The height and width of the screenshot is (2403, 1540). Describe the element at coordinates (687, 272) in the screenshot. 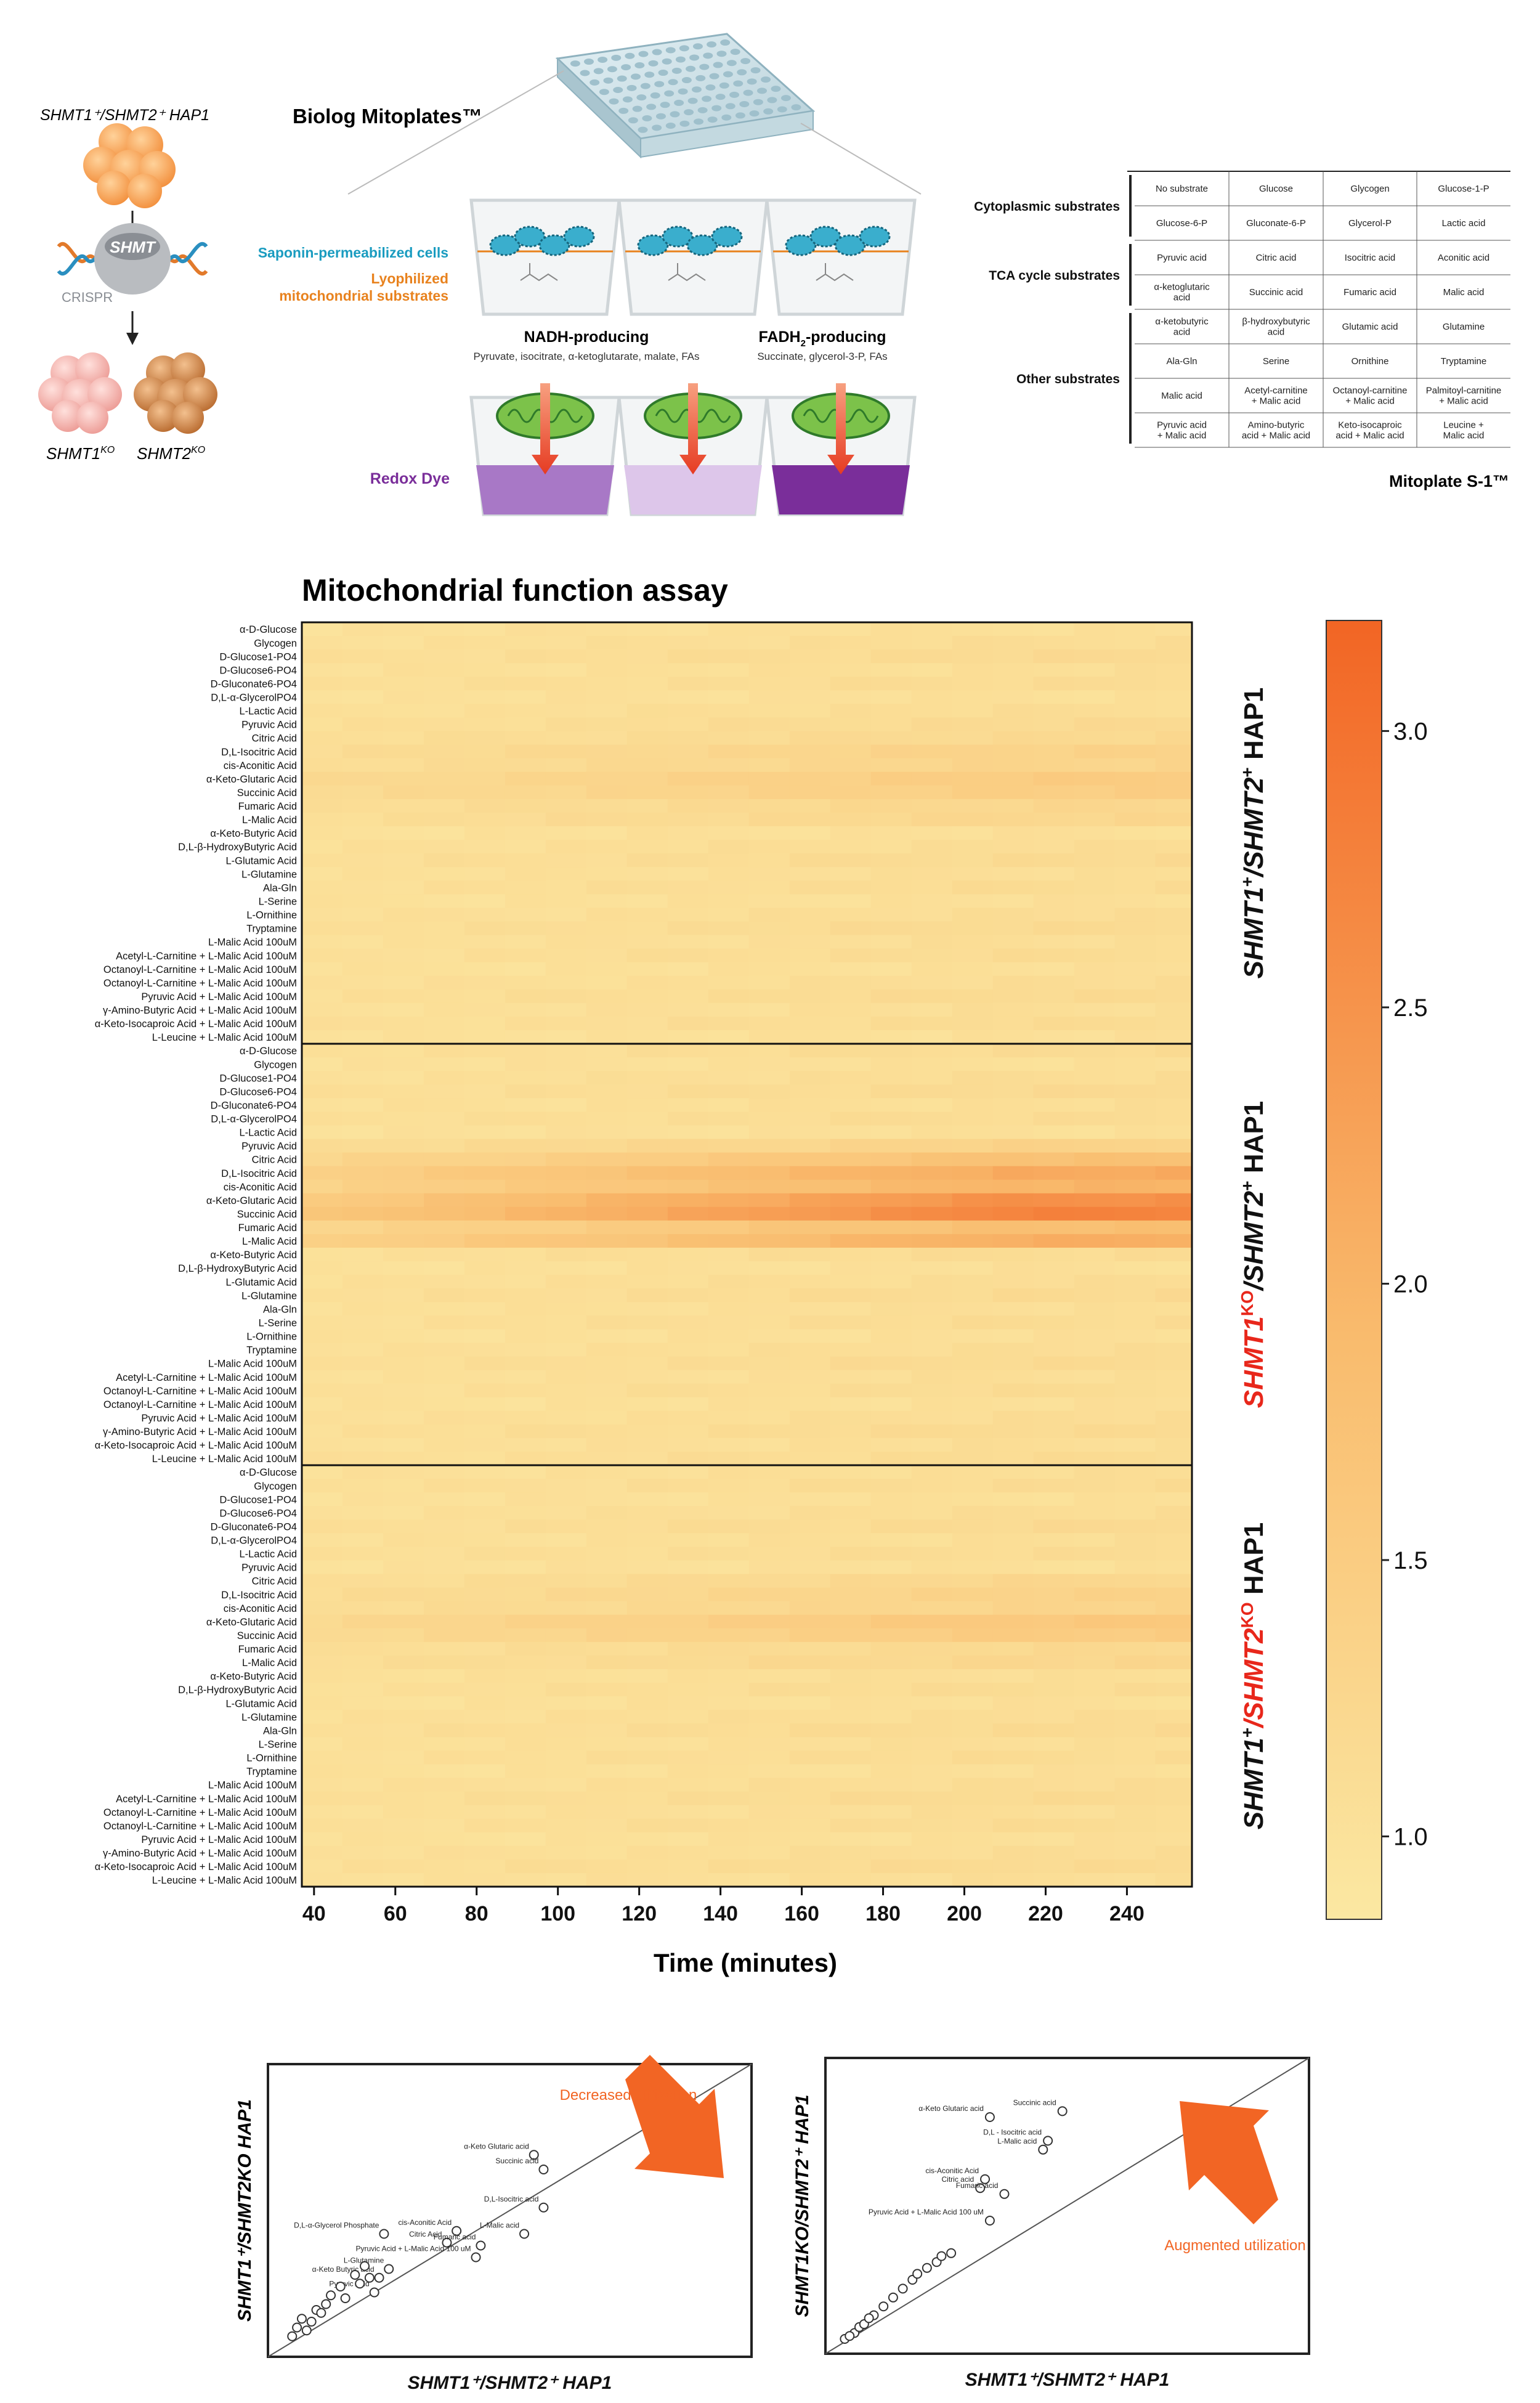

I see `molecule-sketch` at that location.